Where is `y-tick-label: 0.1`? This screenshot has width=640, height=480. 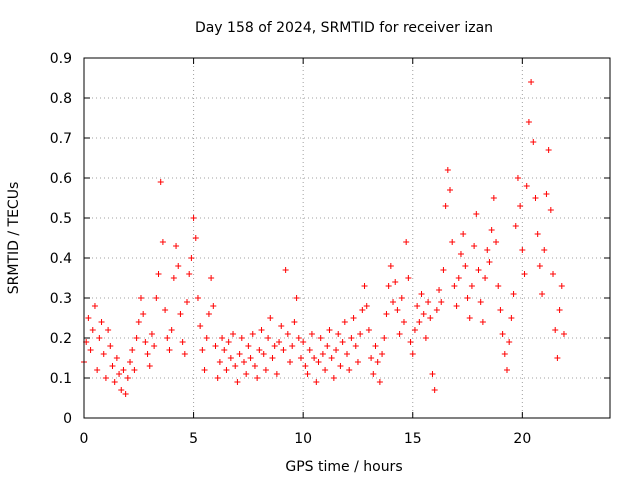
y-tick-label: 0.1 is located at coordinates (61, 379).